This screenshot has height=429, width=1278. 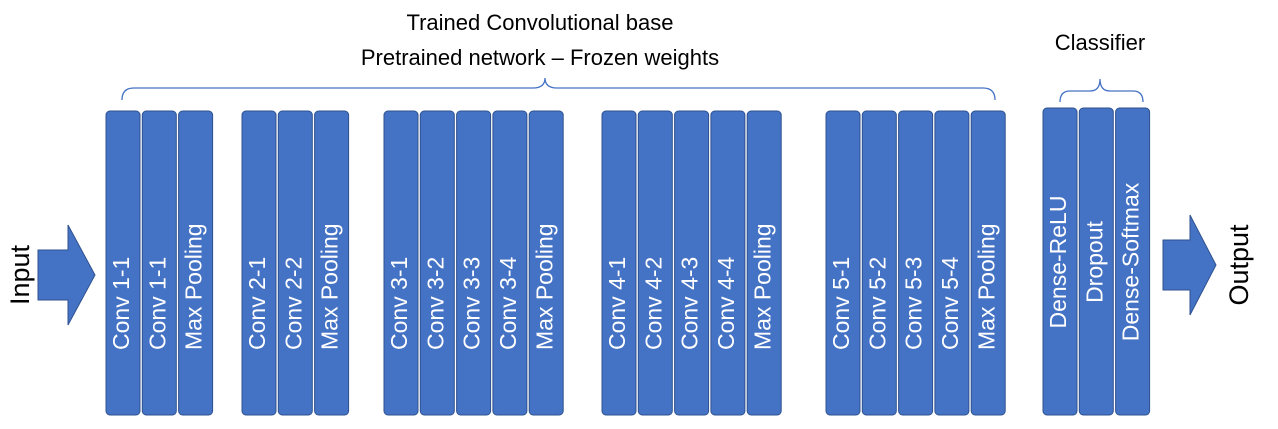 I want to click on classifier-label: Classifier, so click(x=1100, y=42).